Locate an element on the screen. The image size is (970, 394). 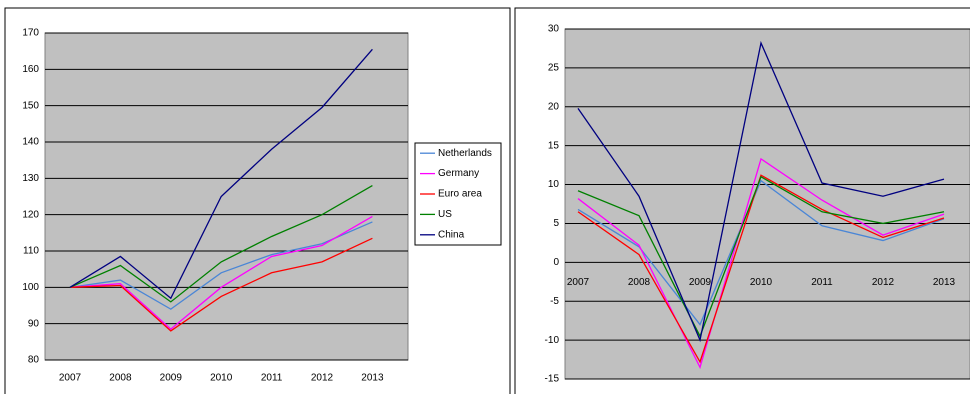
y-tick-label: 170 is located at coordinates (30, 33).